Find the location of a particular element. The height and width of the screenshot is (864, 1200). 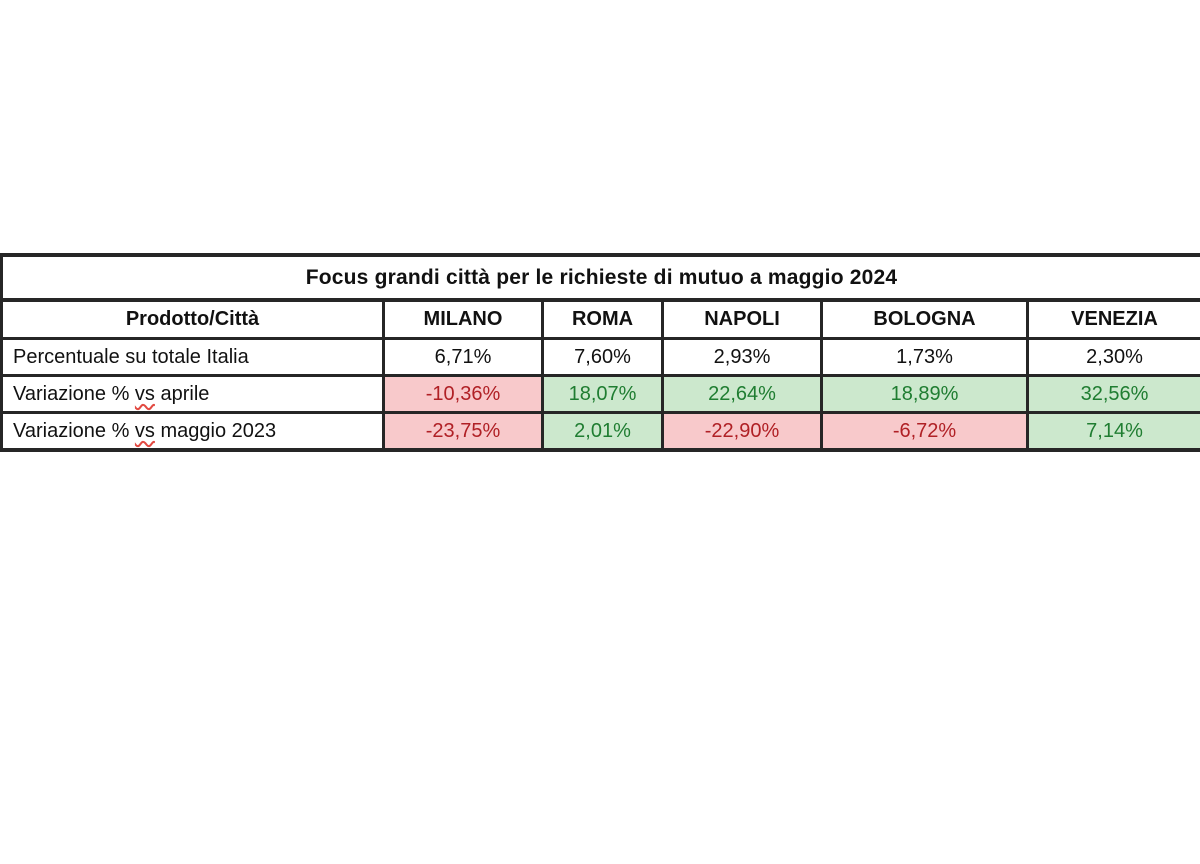

row-label-variazione-aprile: Variazione % vs aprile is located at coordinates (194, 394).